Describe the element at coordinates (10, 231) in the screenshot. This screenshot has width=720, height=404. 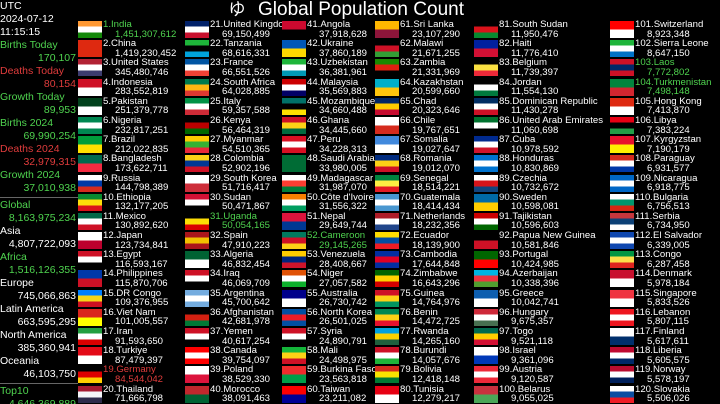
I see `stat-label: Asia` at that location.